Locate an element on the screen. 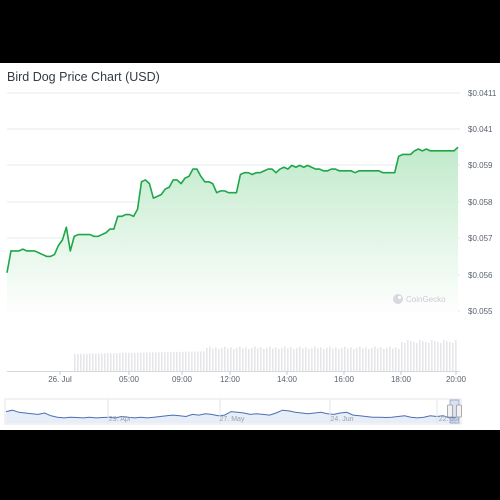 The image size is (500, 500). watermark: CoinGecko is located at coordinates (419, 299).